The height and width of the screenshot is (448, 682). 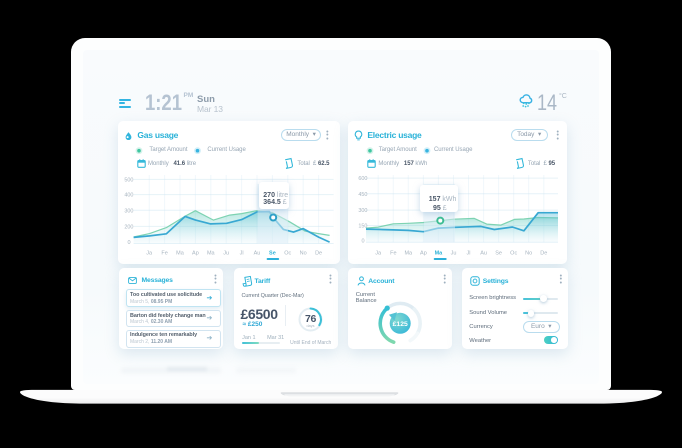 I want to click on svg-text: 200, so click(x=129, y=228).